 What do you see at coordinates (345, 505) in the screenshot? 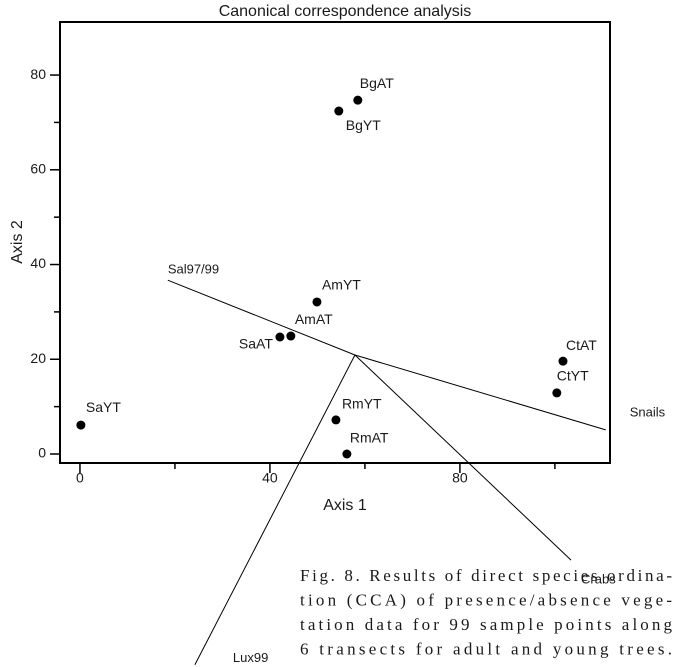
I see `x-axis-label: Axis 1` at bounding box center [345, 505].